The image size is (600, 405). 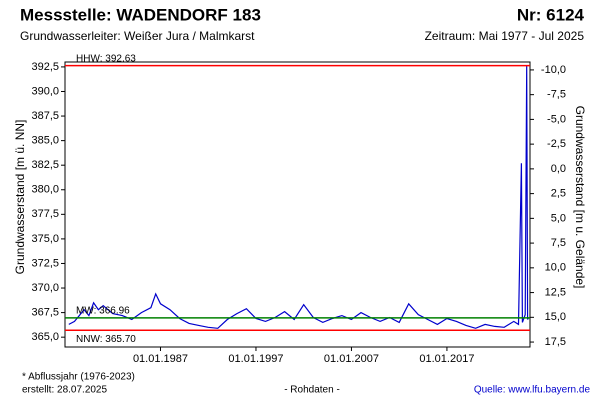 I want to click on x-tick-label: 01.01.1997, so click(x=255, y=359).